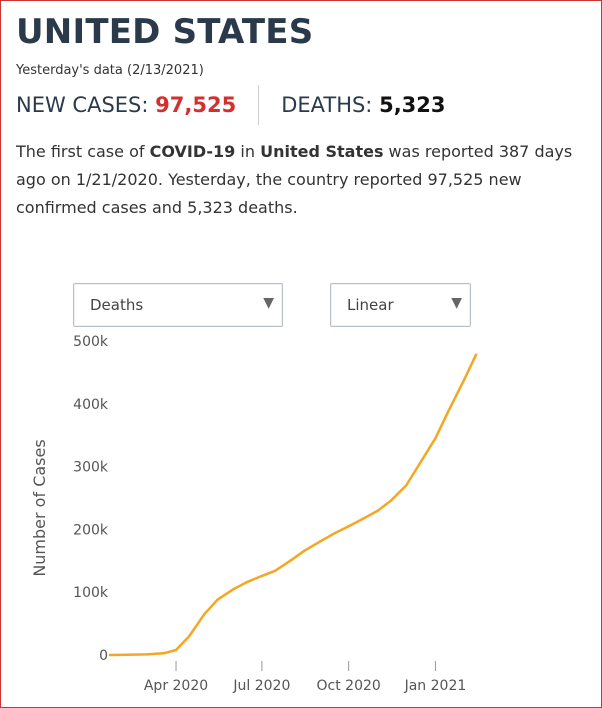 The width and height of the screenshot is (602, 708). What do you see at coordinates (83, 151) in the screenshot?
I see `summary-text-1: The first case of` at bounding box center [83, 151].